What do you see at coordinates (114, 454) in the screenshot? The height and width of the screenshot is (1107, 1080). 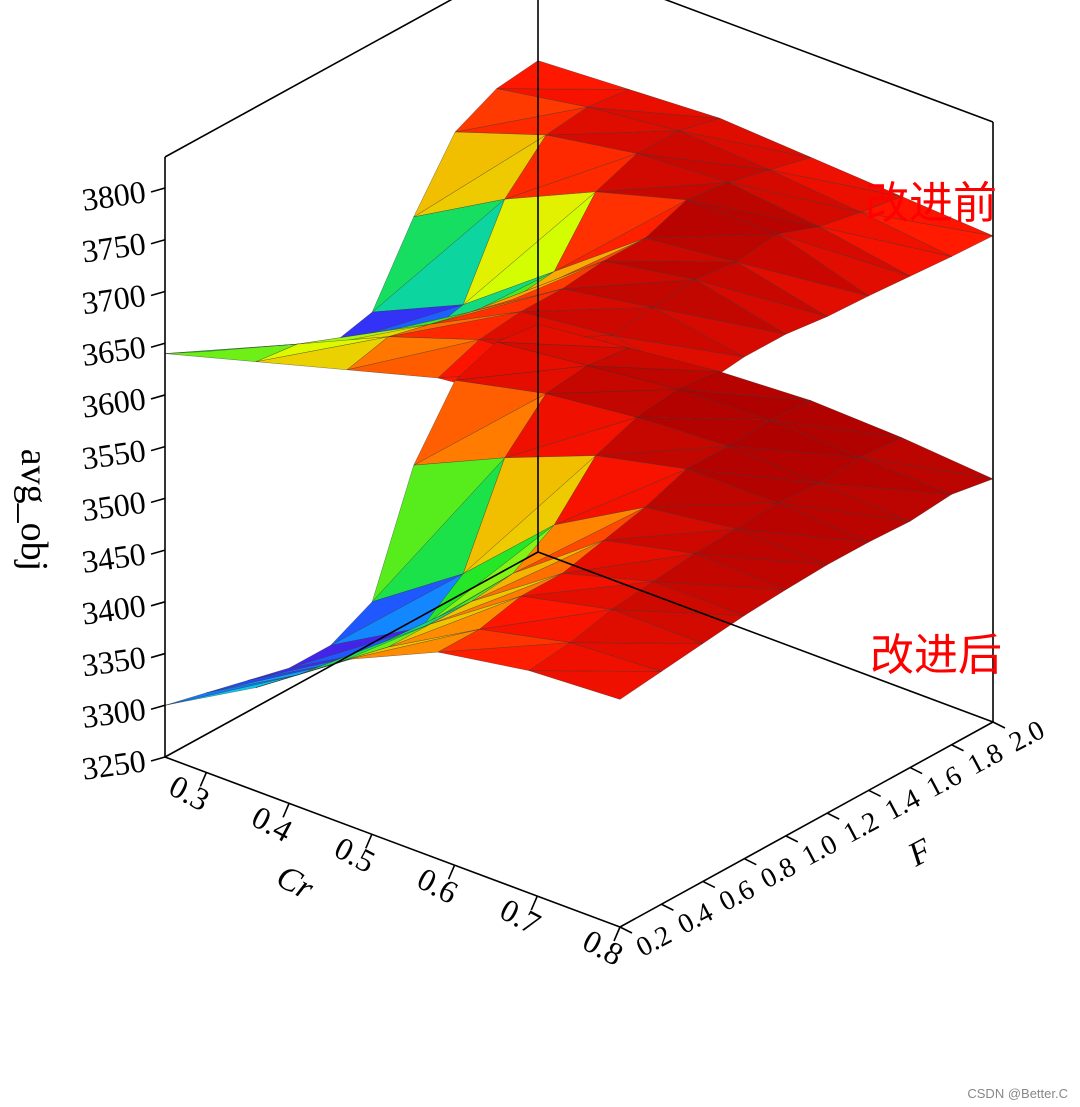 I see `z-tick-label: 3550` at bounding box center [114, 454].